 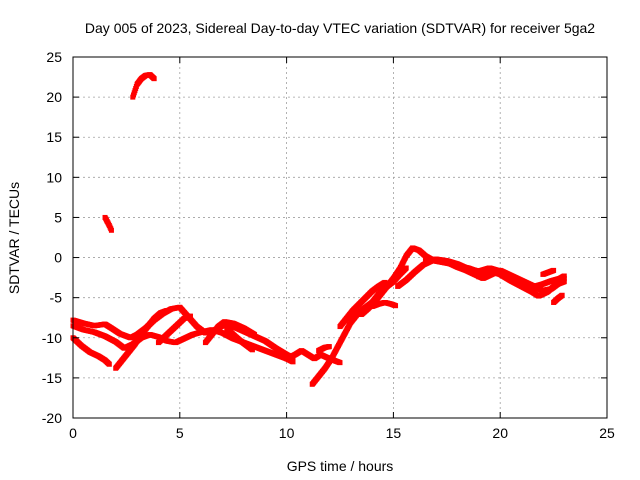 I want to click on y-tick-label: 15, so click(x=54, y=137).